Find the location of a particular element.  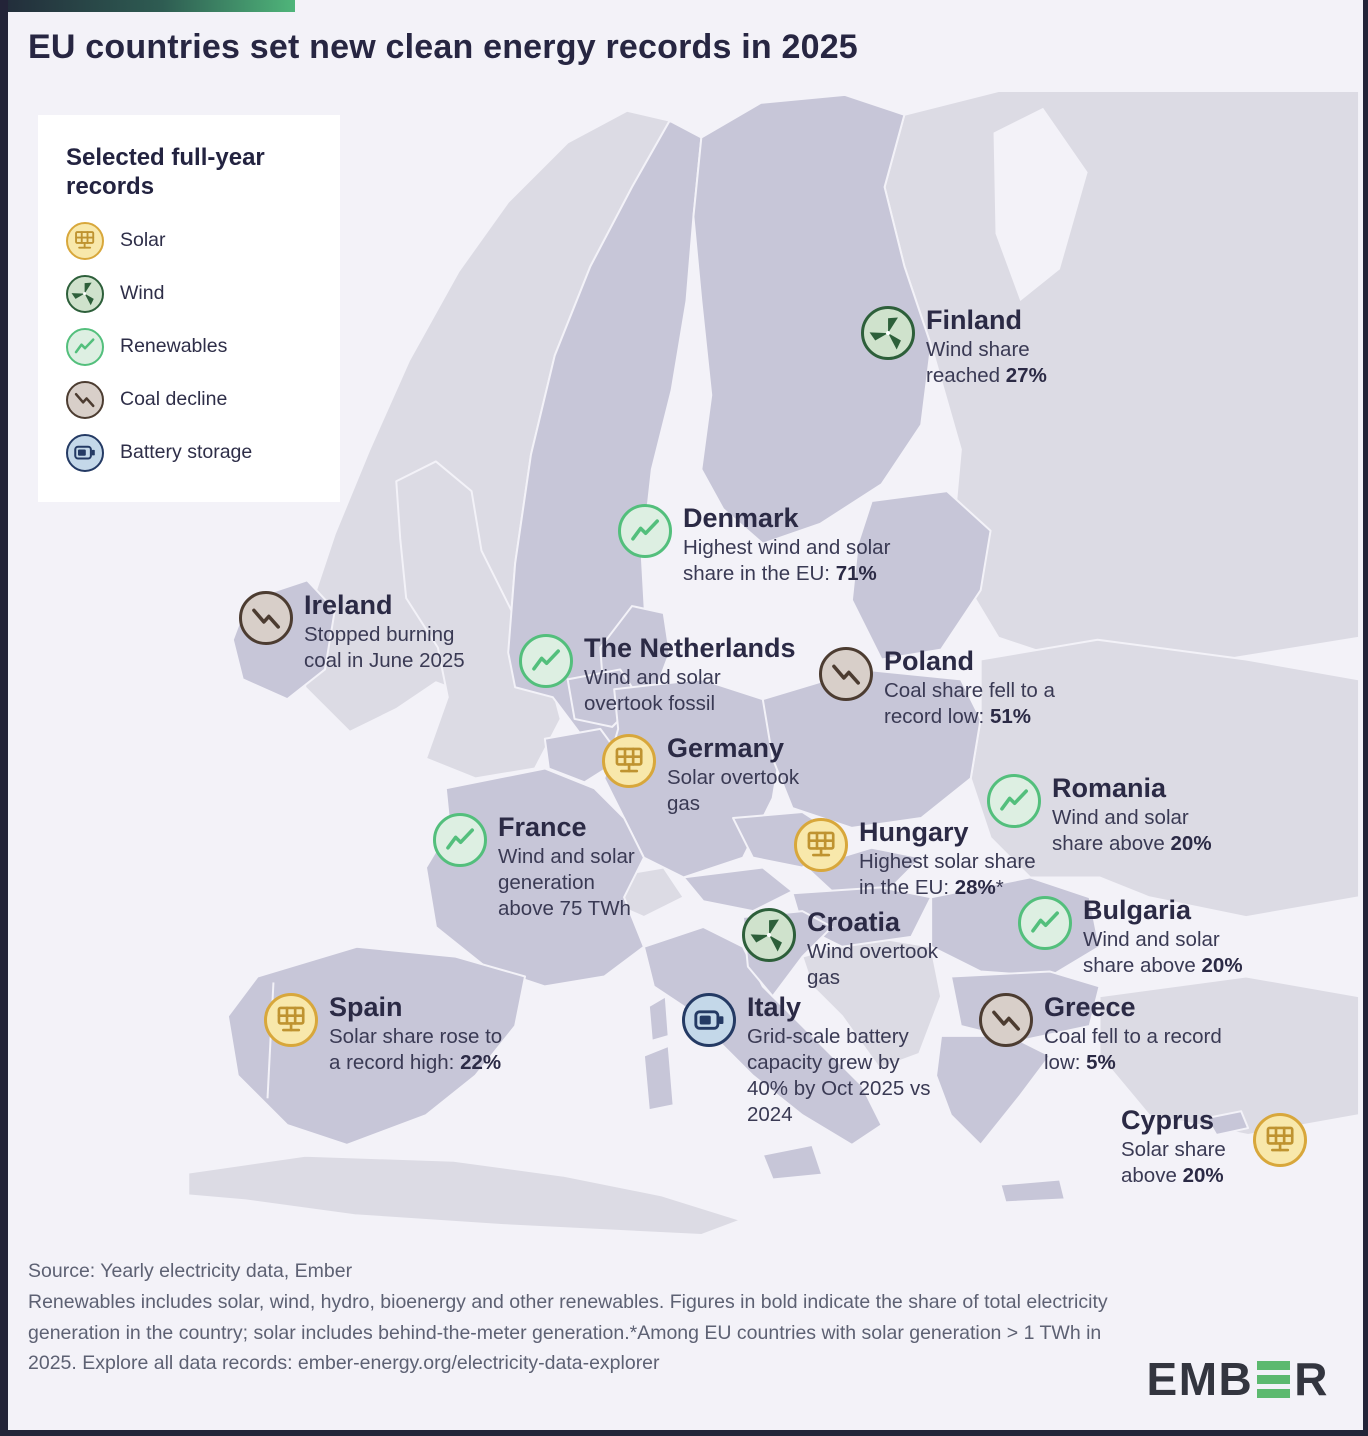

legend-item: Renewables is located at coordinates (192, 346).